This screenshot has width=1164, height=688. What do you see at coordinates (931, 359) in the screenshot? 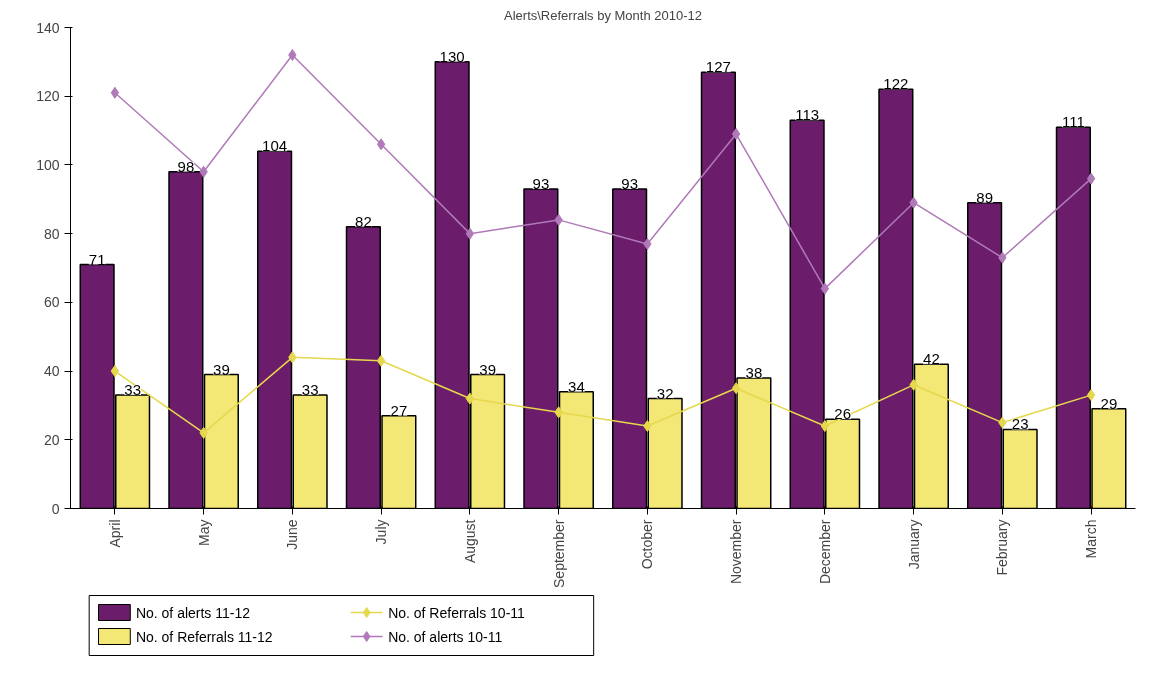
I see `data-label: 42` at bounding box center [931, 359].